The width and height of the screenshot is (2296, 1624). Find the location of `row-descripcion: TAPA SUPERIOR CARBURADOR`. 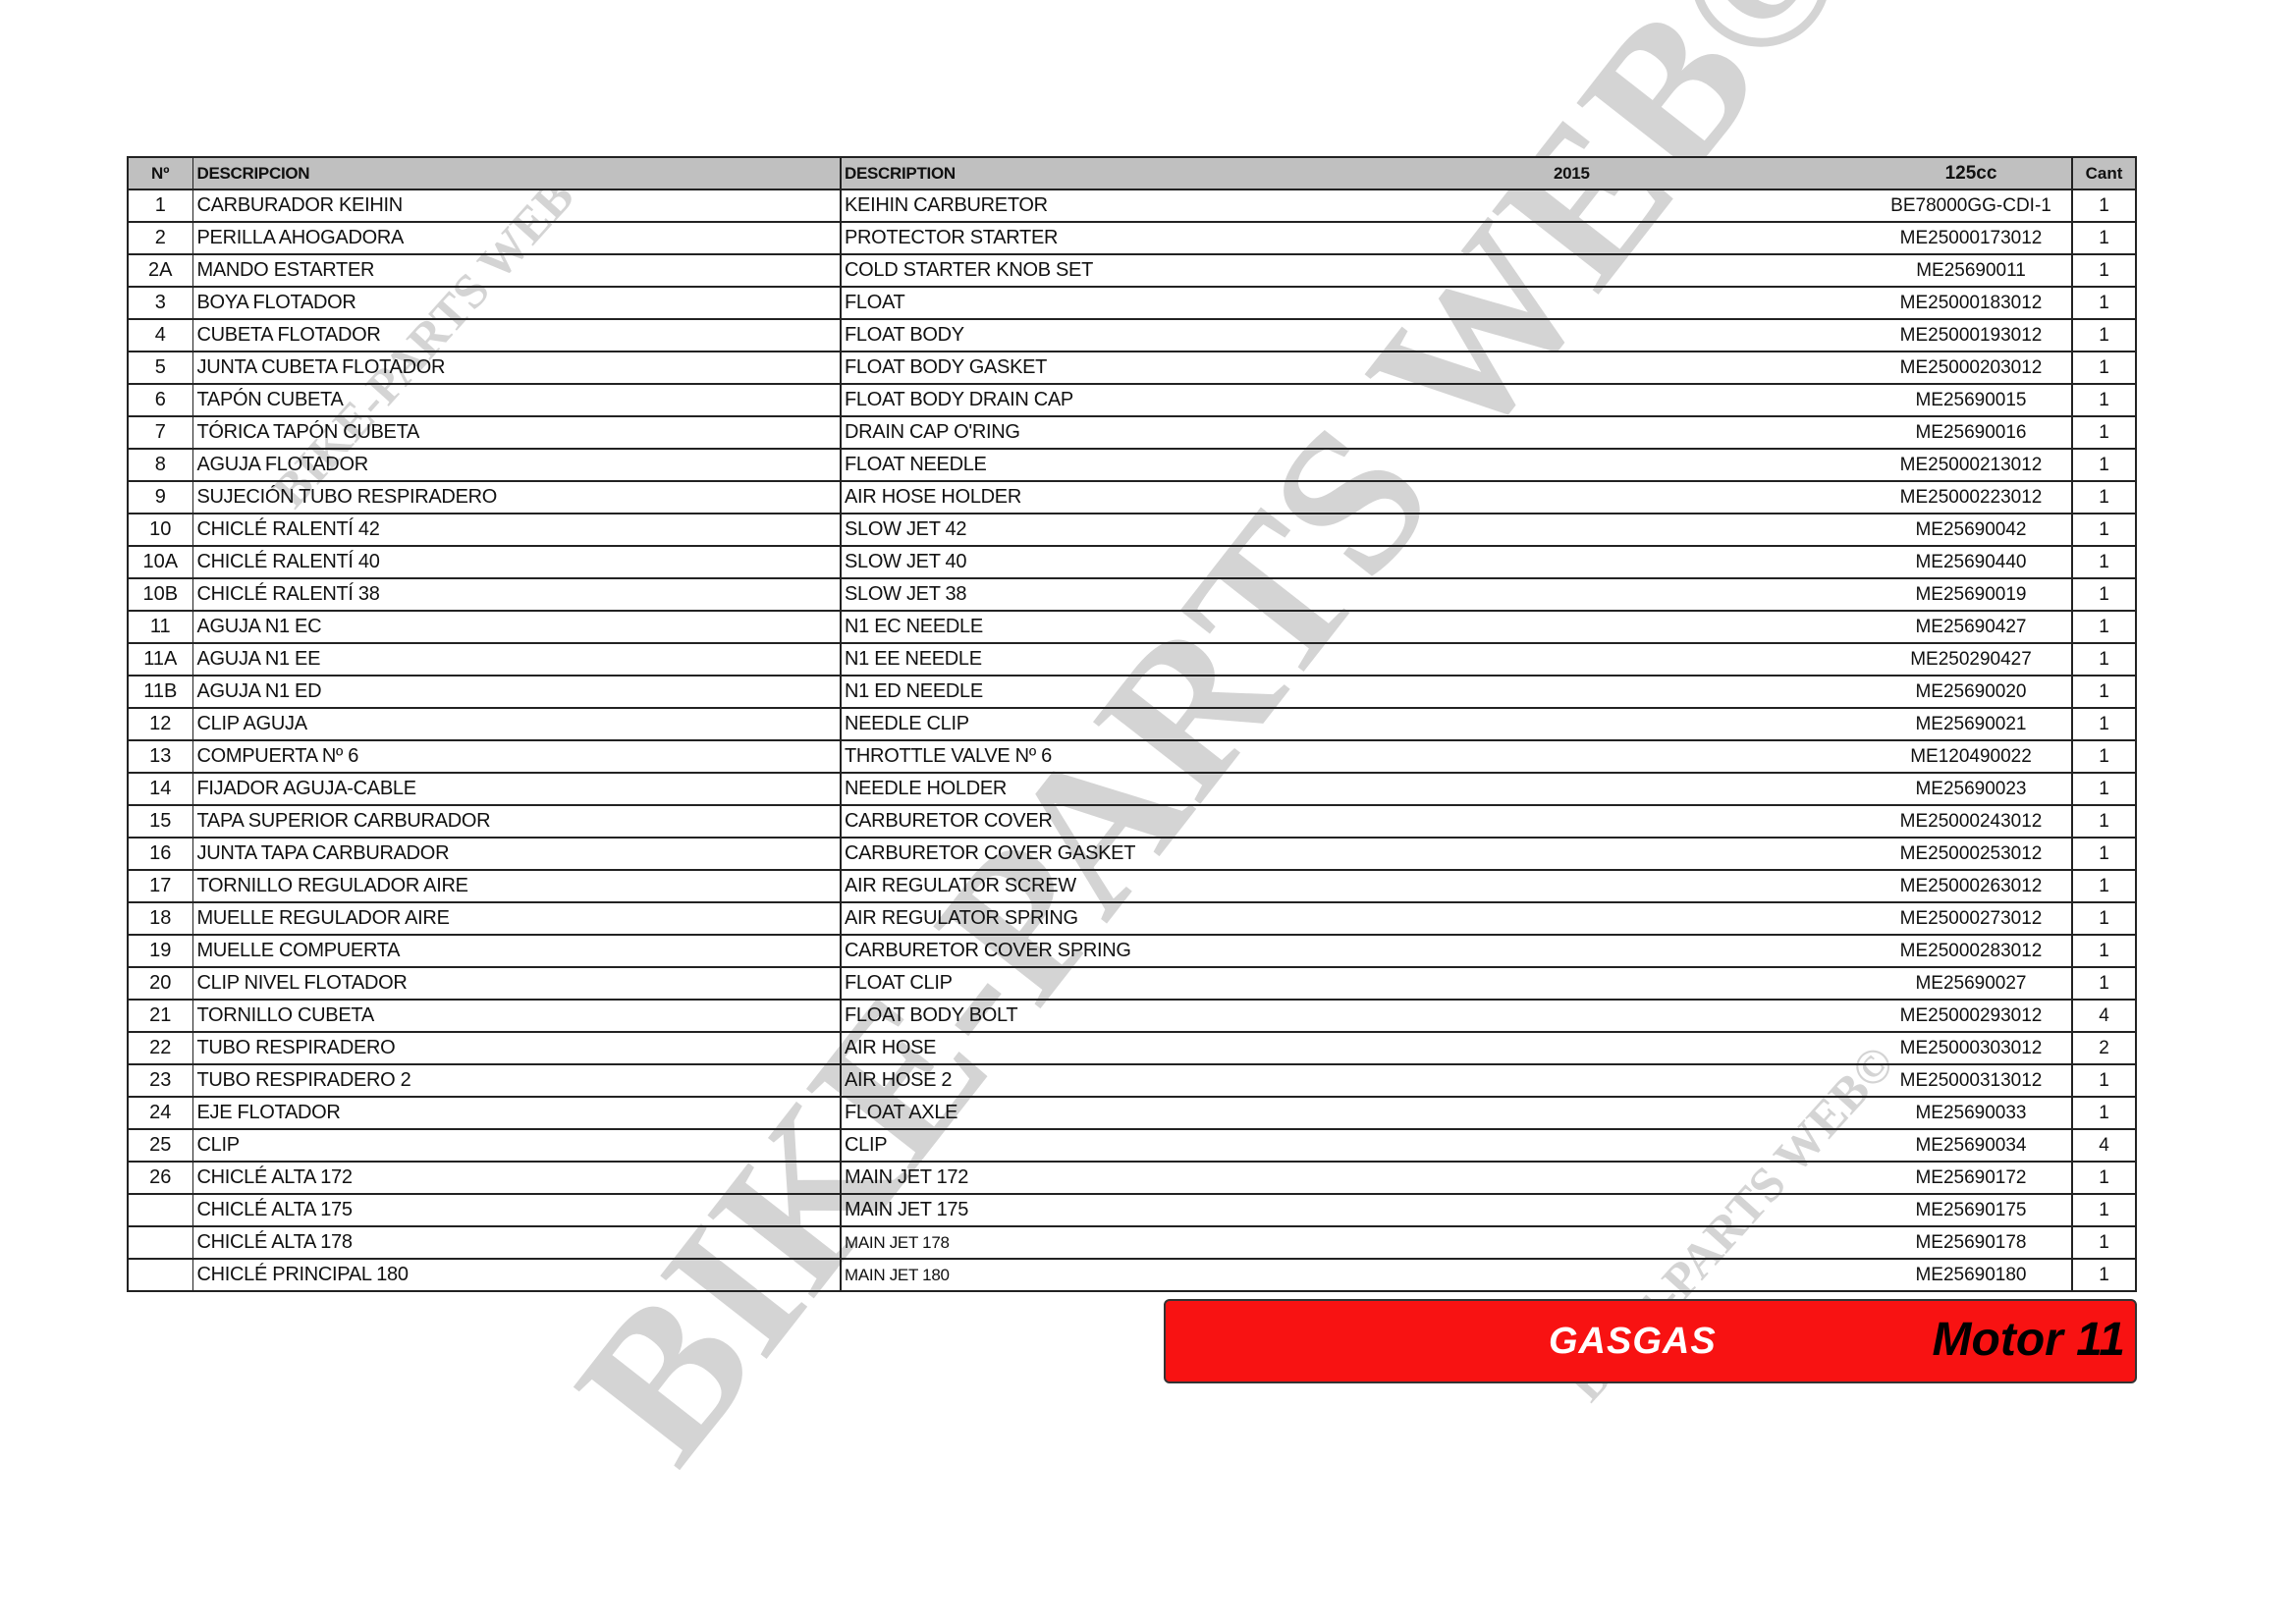

row-descripcion: TAPA SUPERIOR CARBURADOR is located at coordinates (517, 822).